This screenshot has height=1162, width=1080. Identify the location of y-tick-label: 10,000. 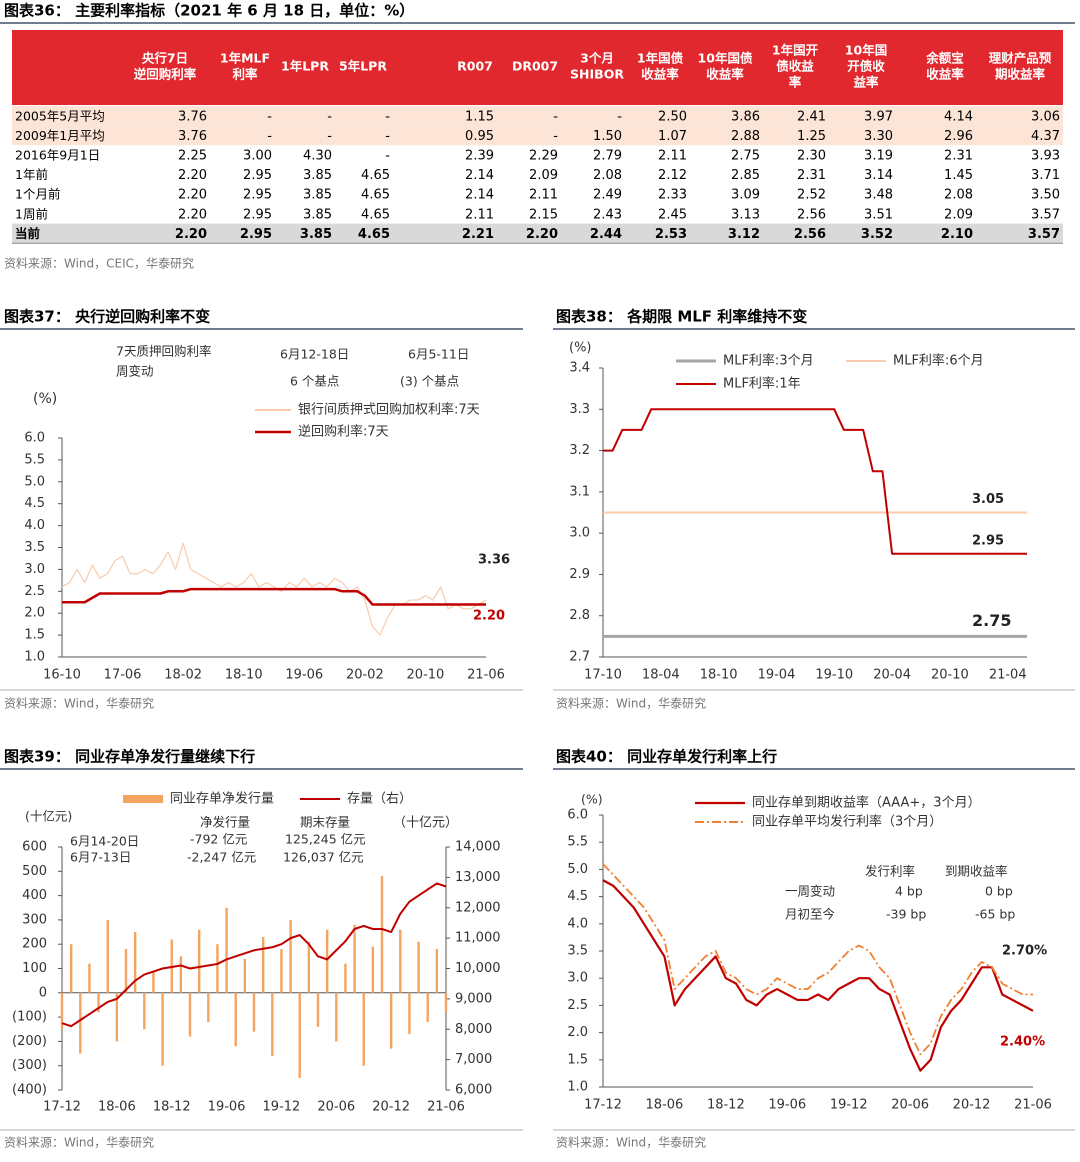
(478, 968).